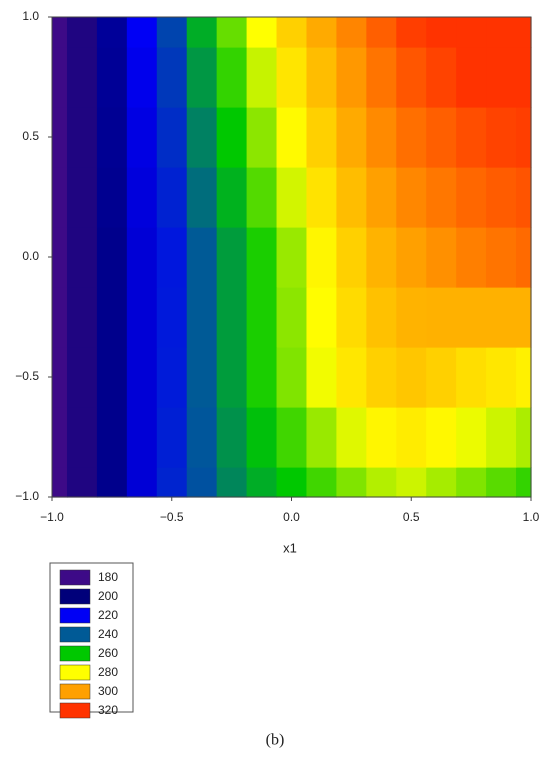  I want to click on legend-label: 280, so click(108, 672).